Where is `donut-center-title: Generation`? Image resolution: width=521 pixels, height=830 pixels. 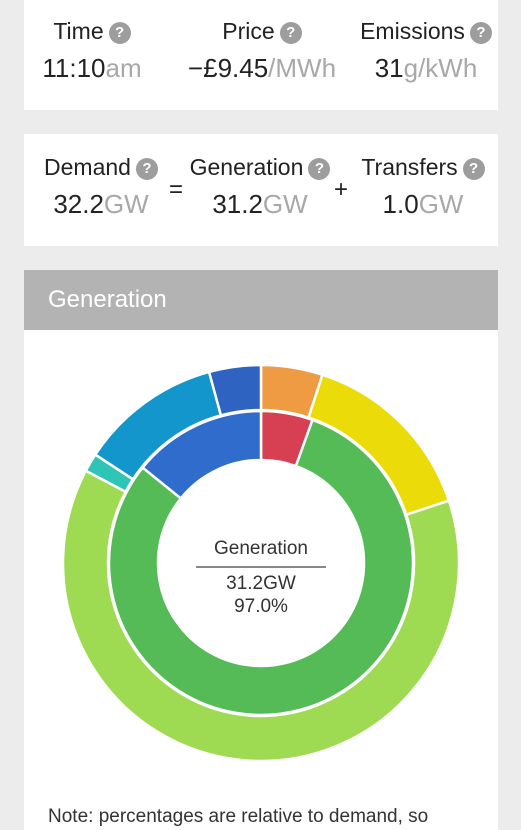
donut-center-title: Generation is located at coordinates (261, 553).